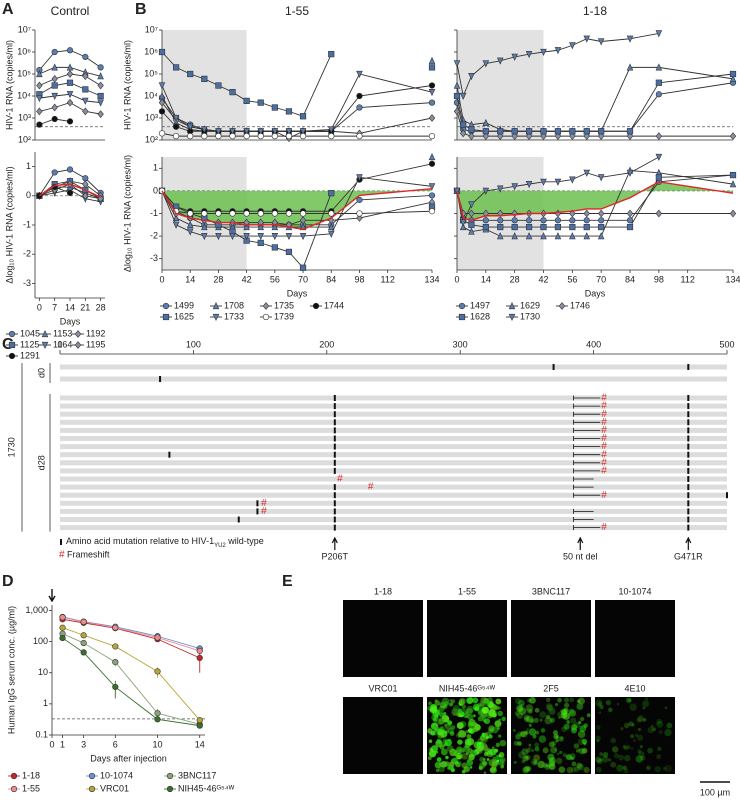 This screenshot has width=740, height=801. What do you see at coordinates (184, 305) in the screenshot?
I see `legend-label: 1499` at bounding box center [184, 305].